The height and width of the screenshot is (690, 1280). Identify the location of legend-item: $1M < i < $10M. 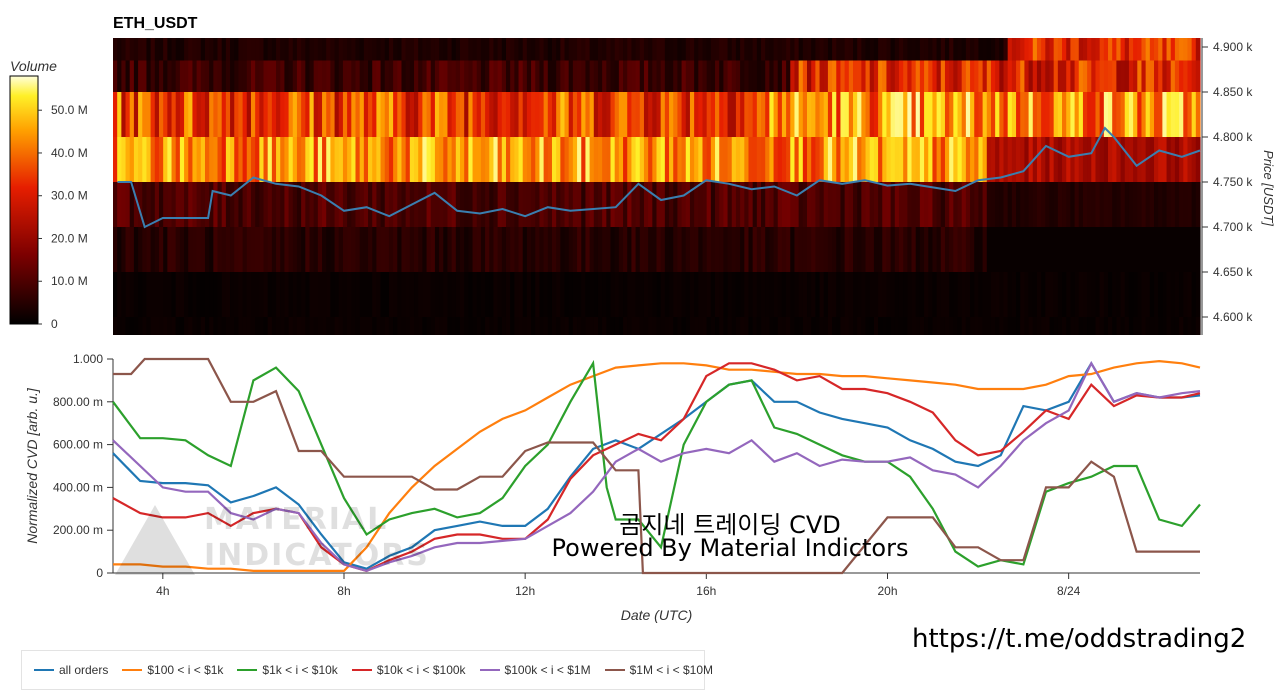
(658, 670).